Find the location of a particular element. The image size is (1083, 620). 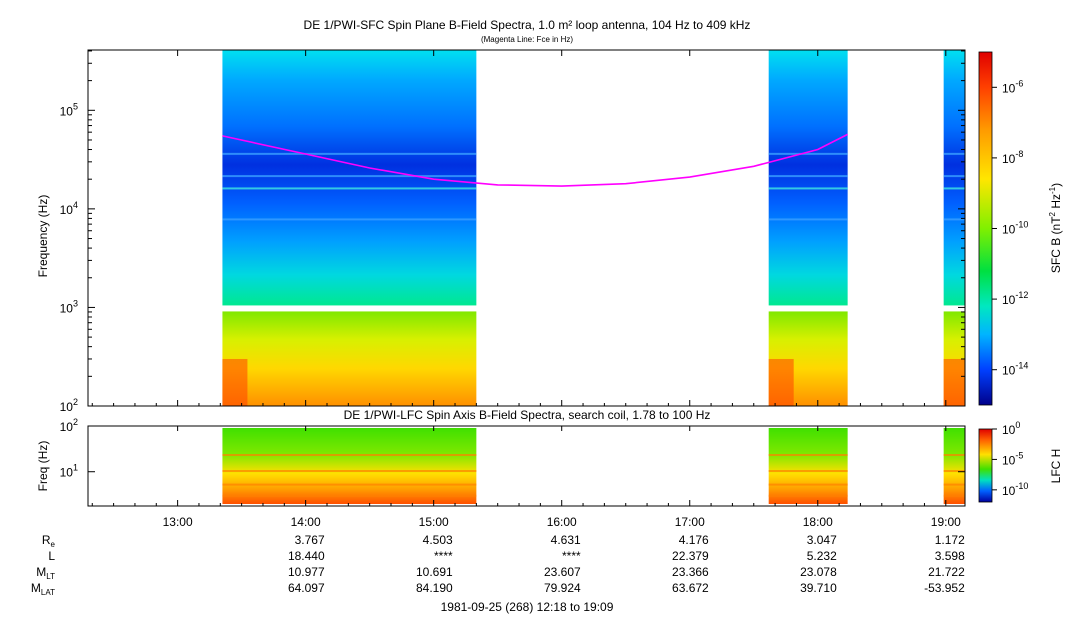

bottom-plot-frame is located at coordinates (526, 466).